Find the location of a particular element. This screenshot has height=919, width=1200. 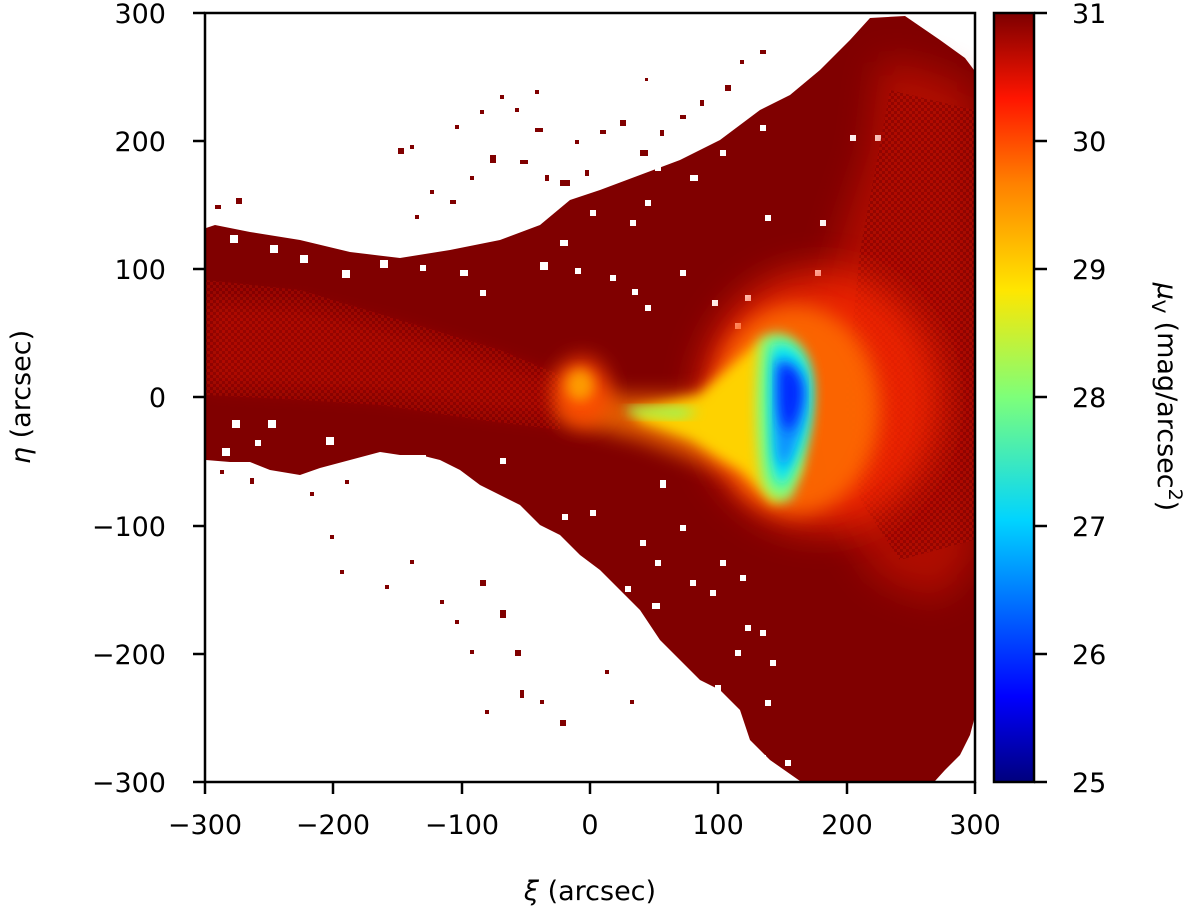

colorbar-tick-label: 27 is located at coordinates (1089, 527).